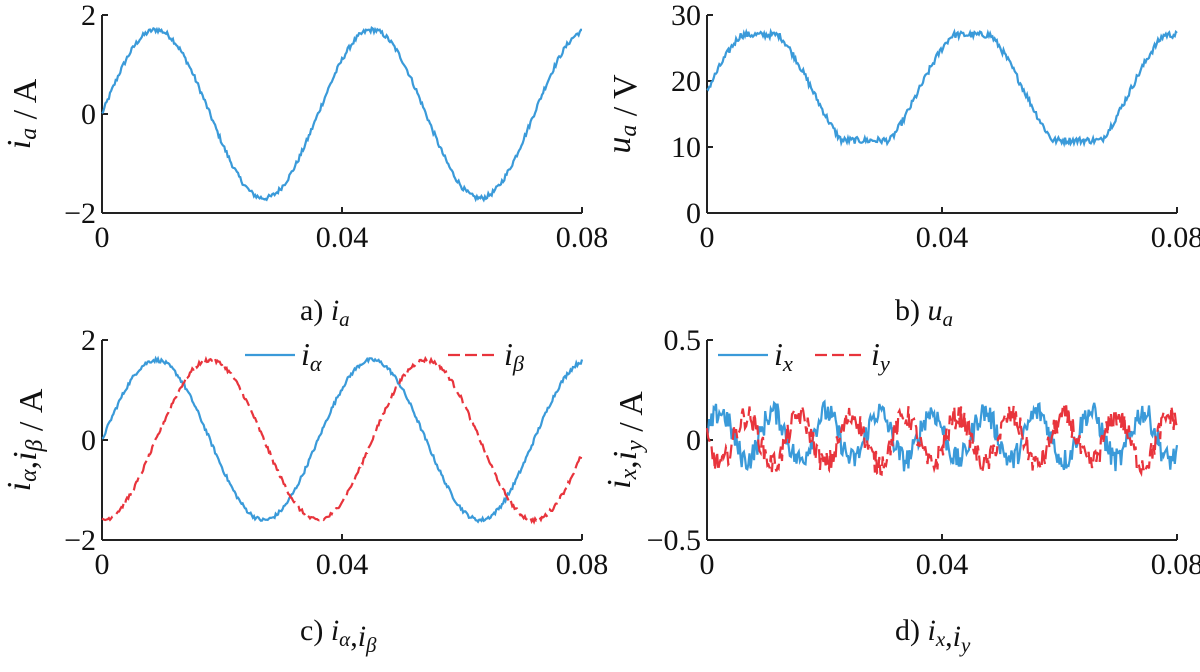 Image resolution: width=1200 pixels, height=672 pixels. Describe the element at coordinates (22, 113) in the screenshot. I see `y-axis-label: ia / A` at that location.